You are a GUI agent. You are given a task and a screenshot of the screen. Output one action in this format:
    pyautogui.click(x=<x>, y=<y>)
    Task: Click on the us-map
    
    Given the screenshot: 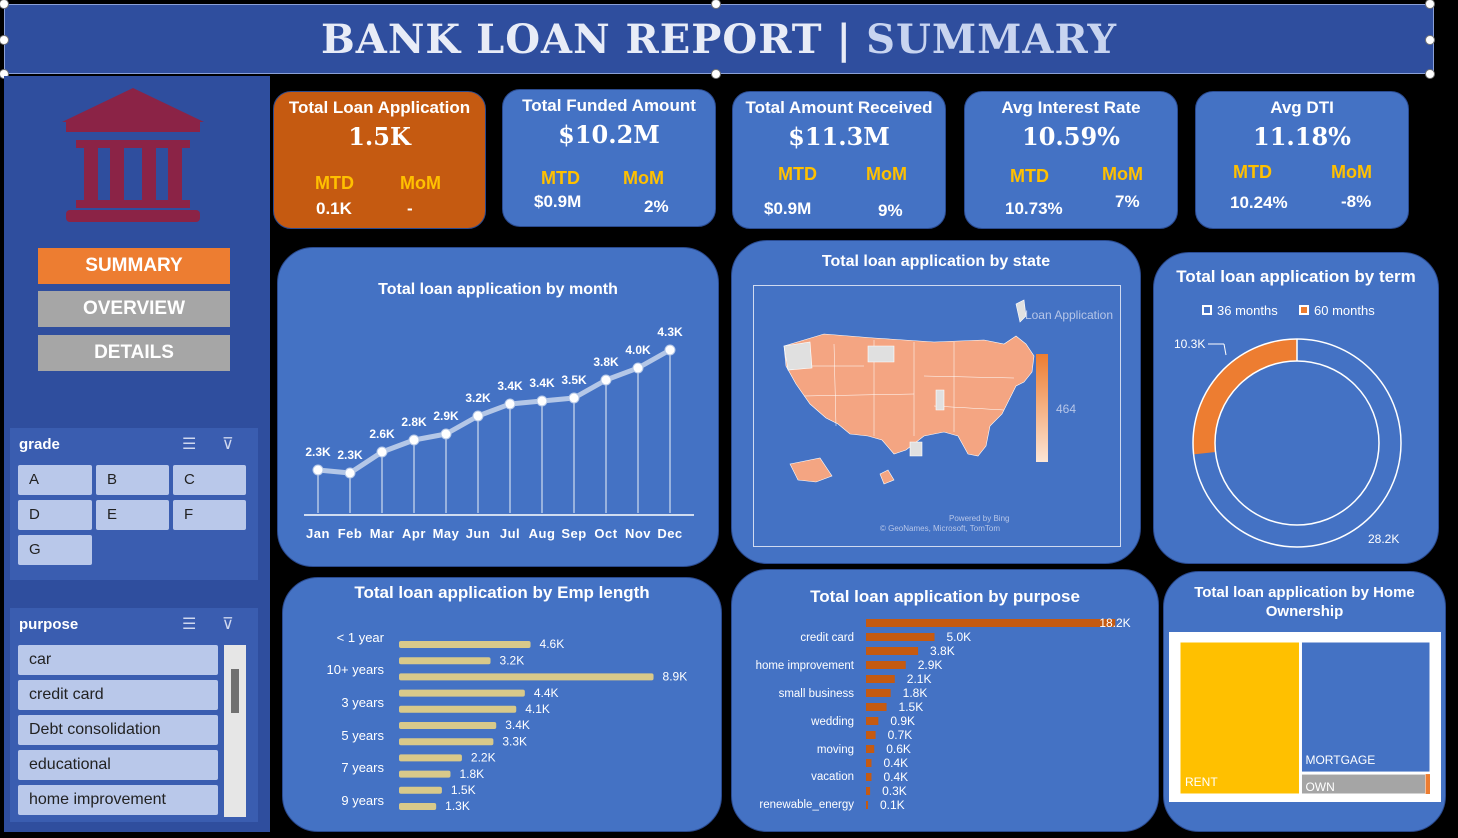 What is the action you would take?
    pyautogui.click(x=938, y=417)
    